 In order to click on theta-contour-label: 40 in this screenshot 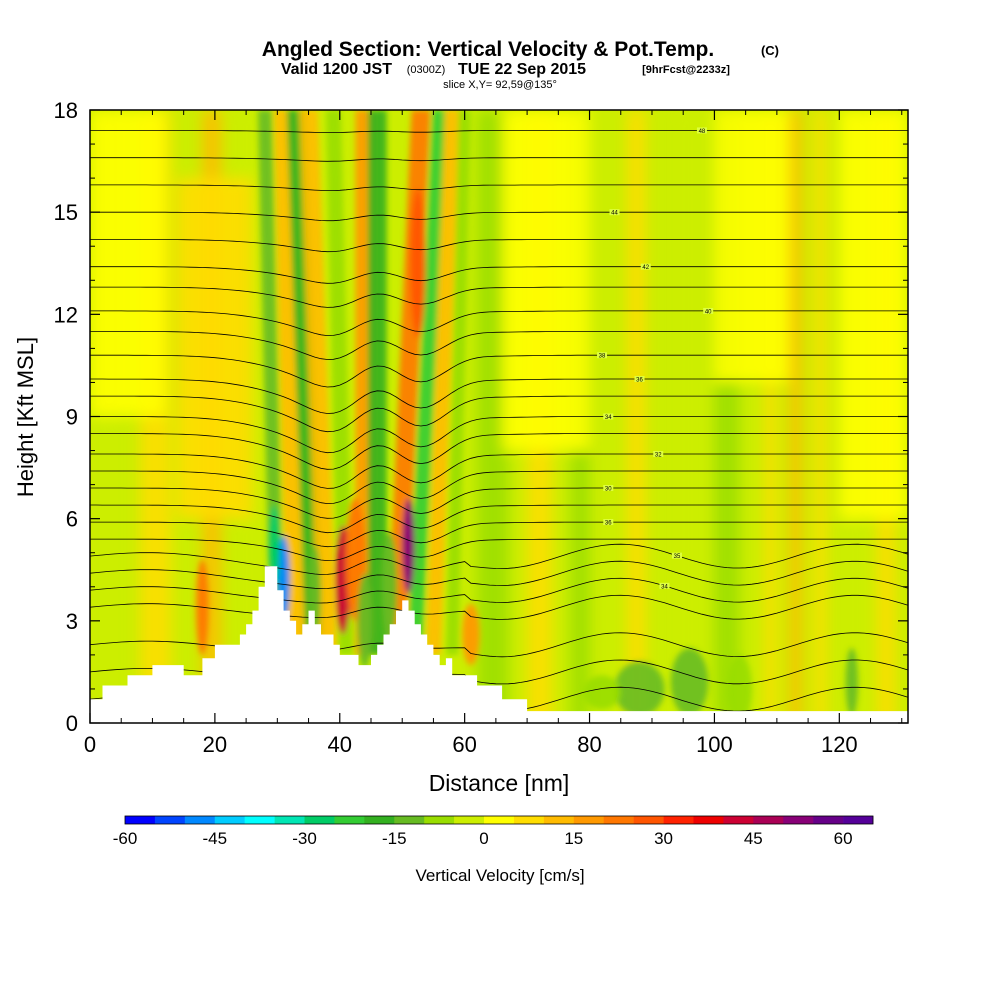, I will do `click(708, 312)`.